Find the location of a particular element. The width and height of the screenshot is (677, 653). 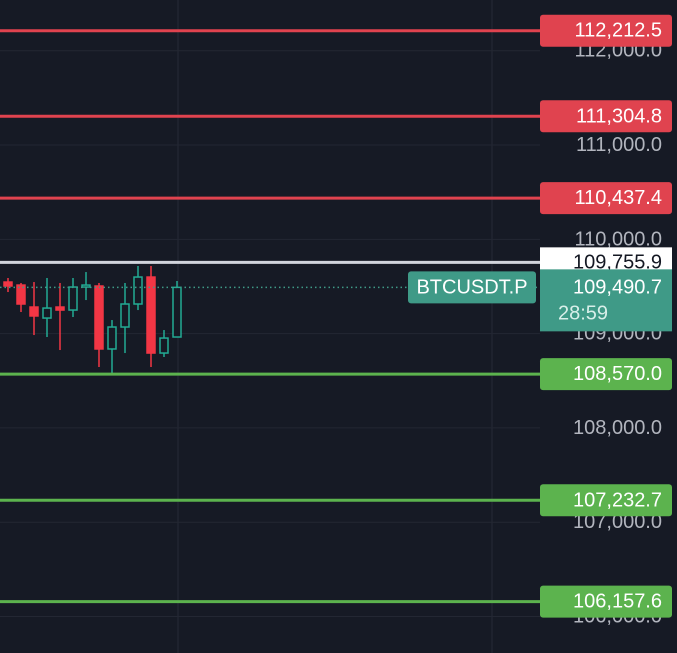

y-tick-label: 108,000.0 is located at coordinates (617, 428).